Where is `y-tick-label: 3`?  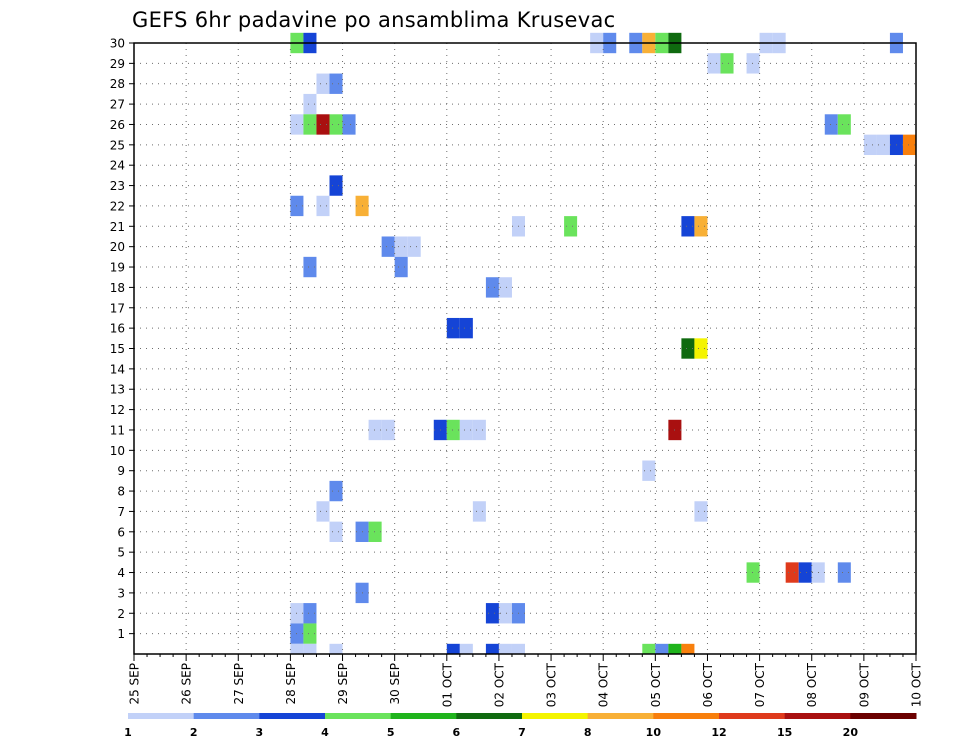 y-tick-label: 3 is located at coordinates (121, 593).